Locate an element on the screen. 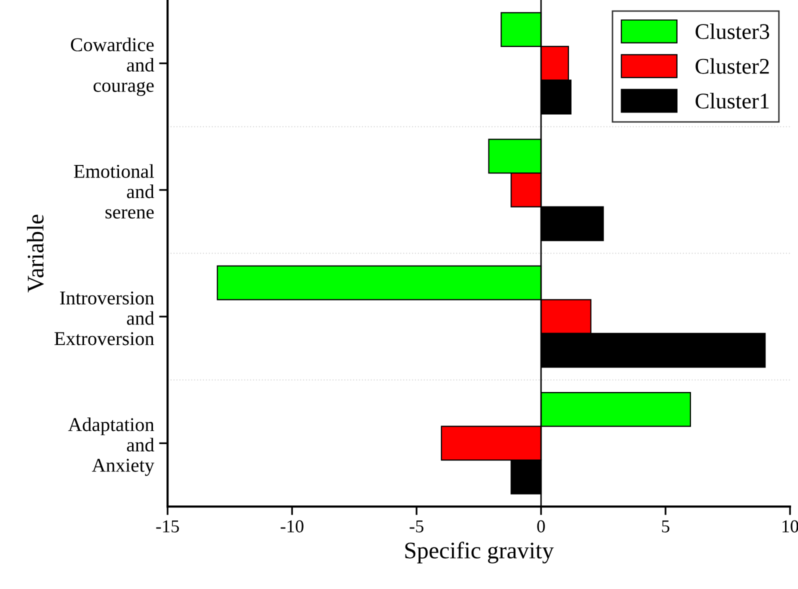 The width and height of the screenshot is (798, 589). x-tick-label: -5 is located at coordinates (417, 526).